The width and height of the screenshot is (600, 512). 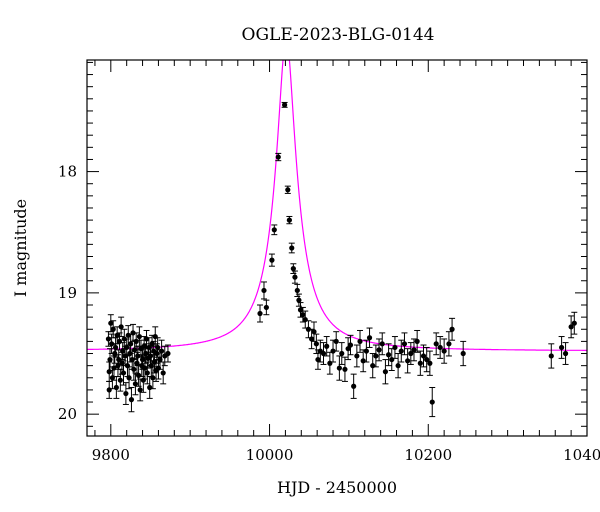 I want to click on x-tick-label: 10200, so click(x=428, y=455).